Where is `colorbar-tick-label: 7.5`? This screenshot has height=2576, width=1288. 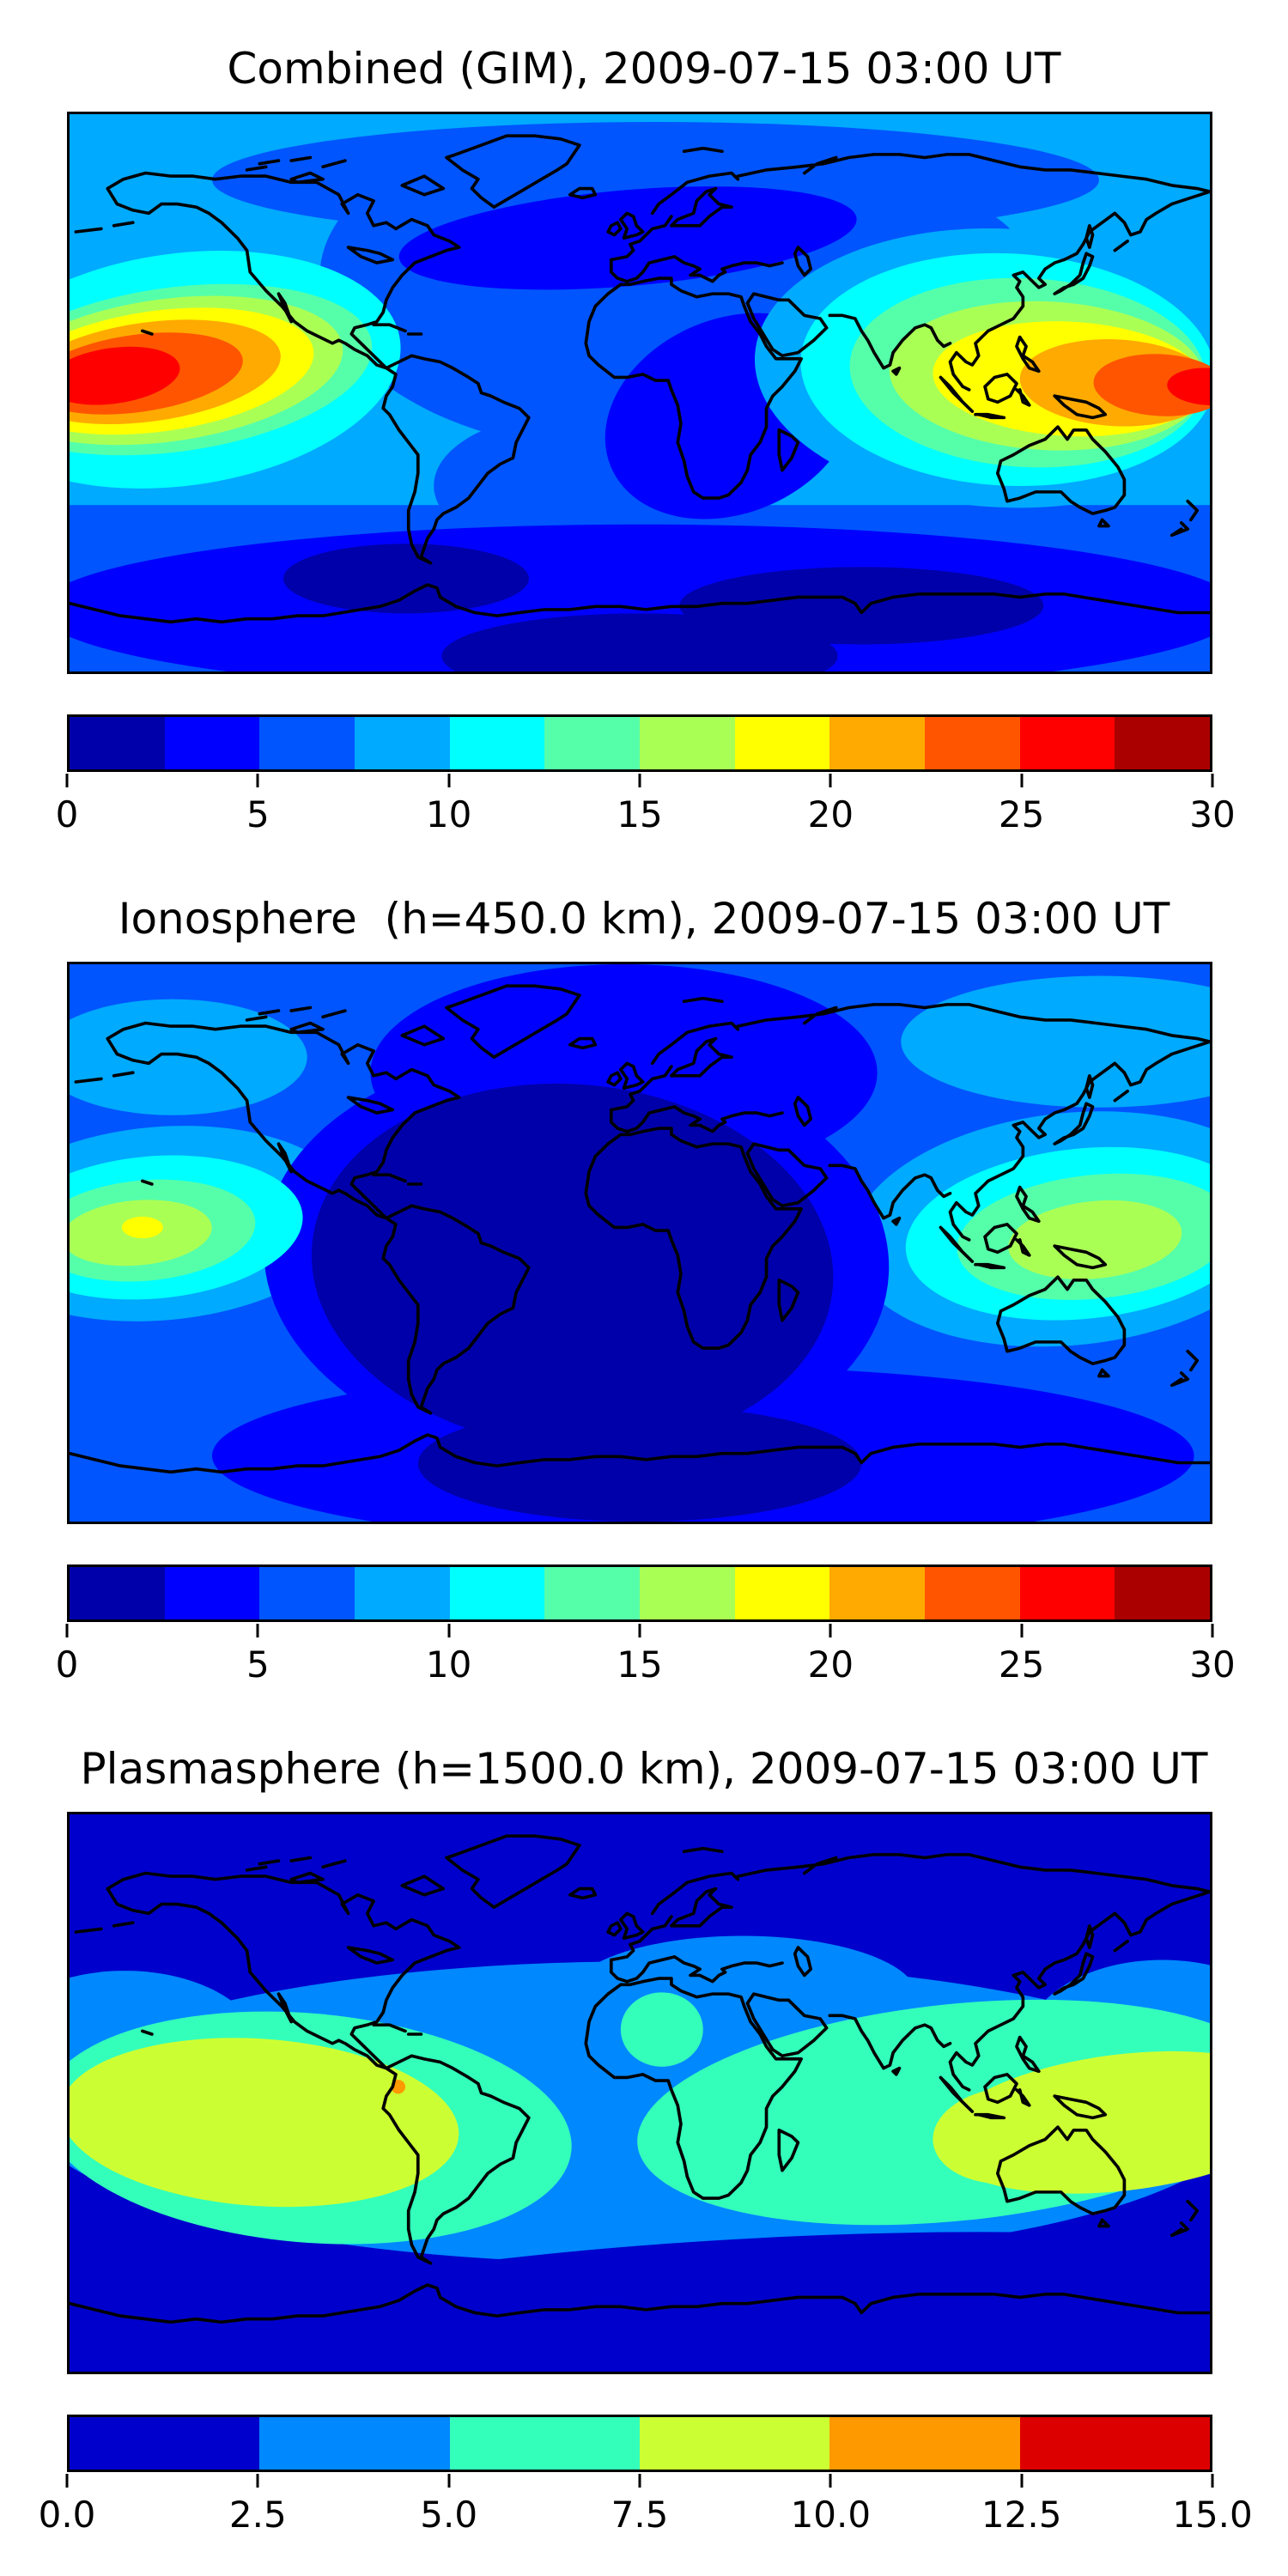
colorbar-tick-label: 7.5 is located at coordinates (640, 2515).